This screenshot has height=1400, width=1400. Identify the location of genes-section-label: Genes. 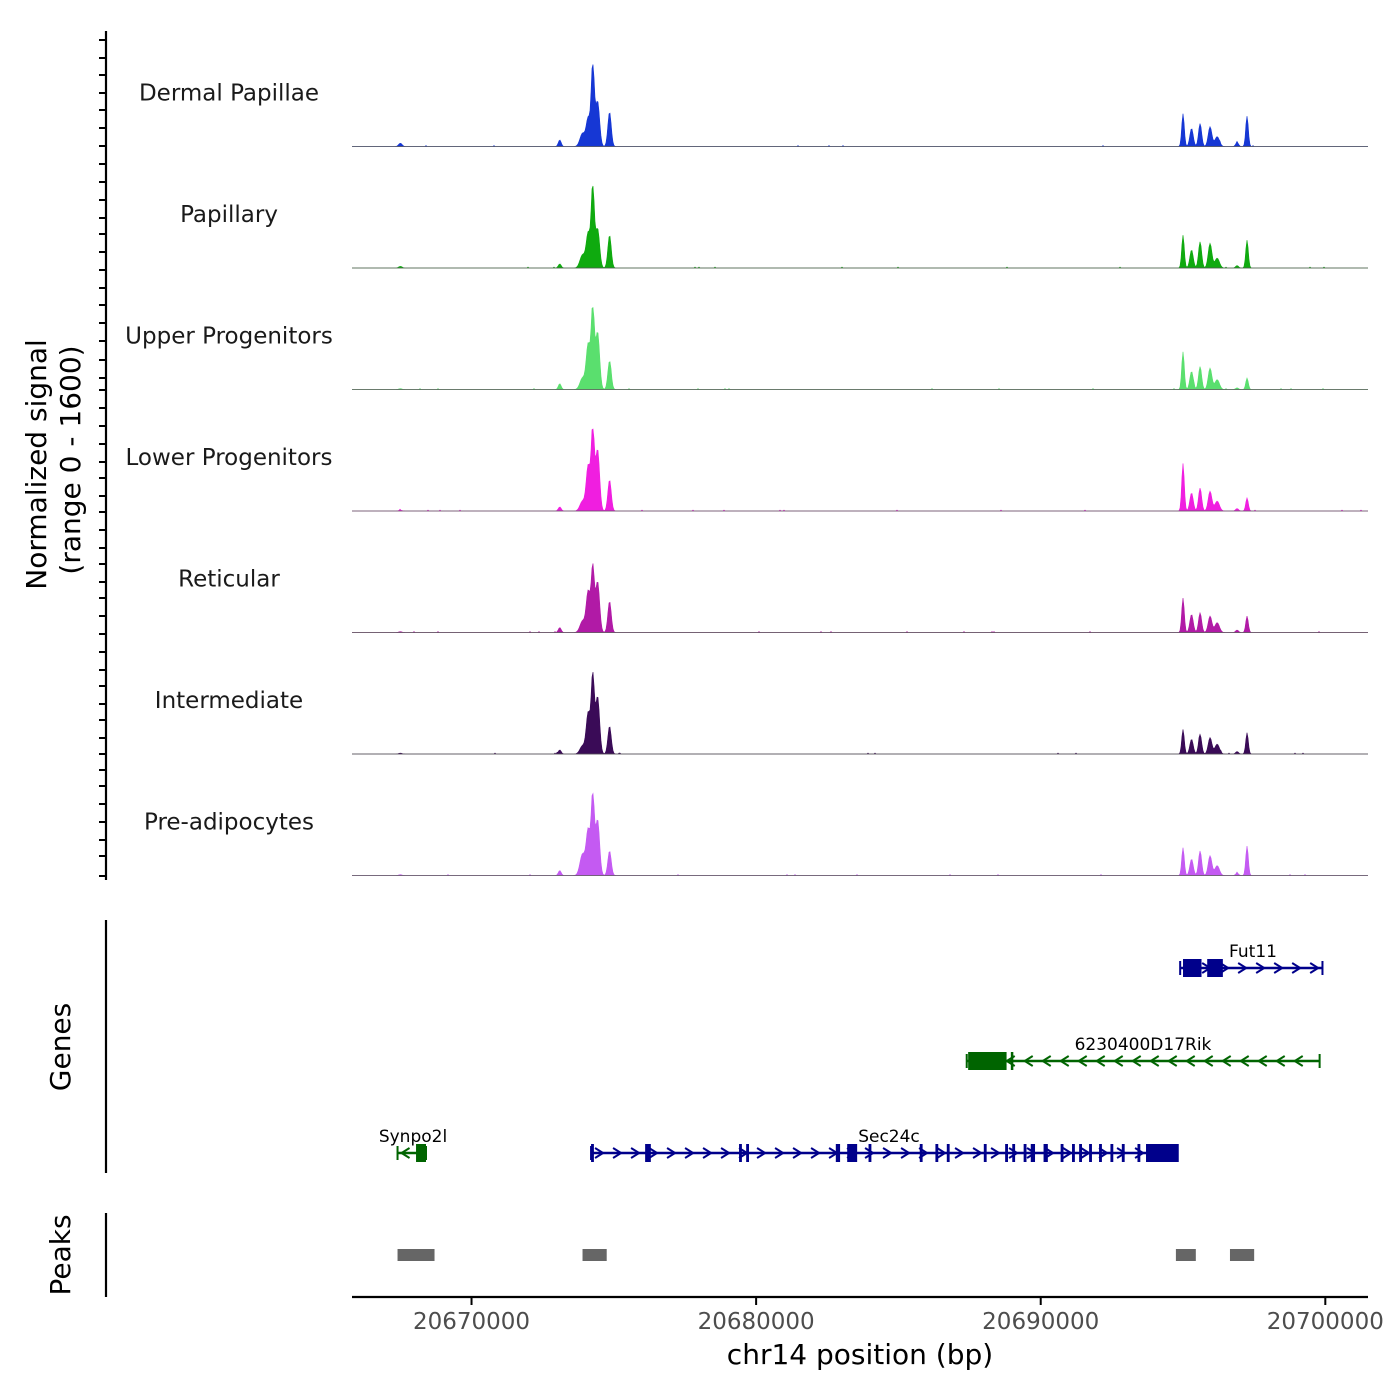
(60, 1047).